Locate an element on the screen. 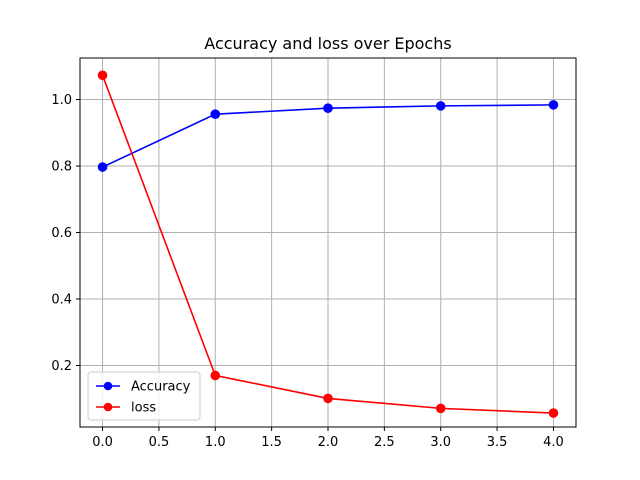  legend-label-loss: loss is located at coordinates (143, 408).